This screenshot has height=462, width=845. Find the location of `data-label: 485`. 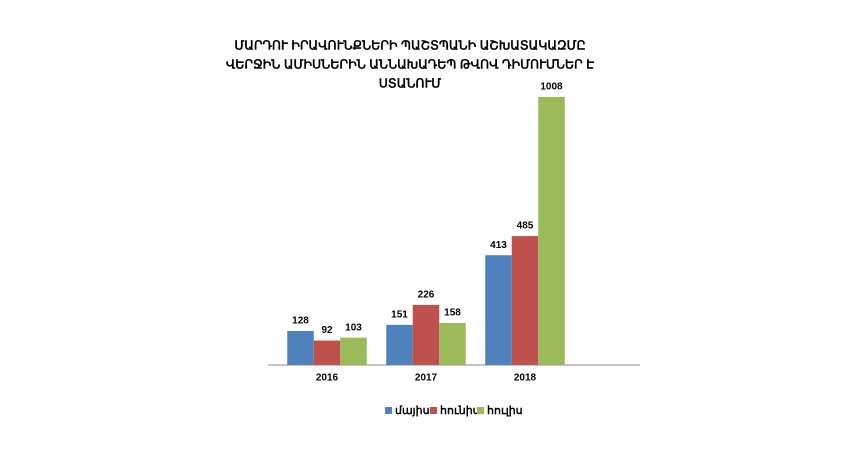

data-label: 485 is located at coordinates (525, 226).